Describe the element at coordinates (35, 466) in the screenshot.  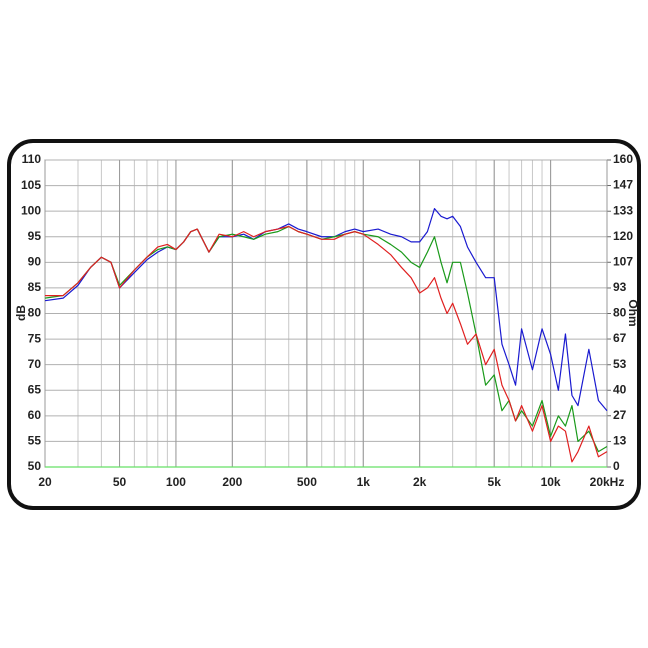
I see `y-tick-label: 50` at that location.